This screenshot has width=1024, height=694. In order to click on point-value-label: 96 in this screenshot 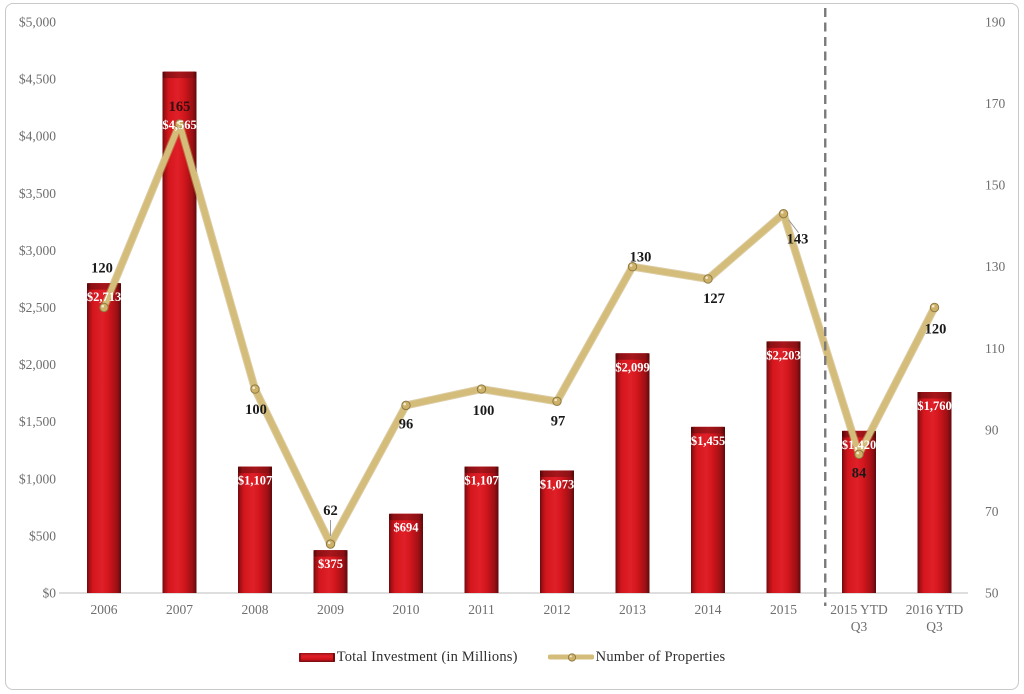, I will do `click(406, 424)`.